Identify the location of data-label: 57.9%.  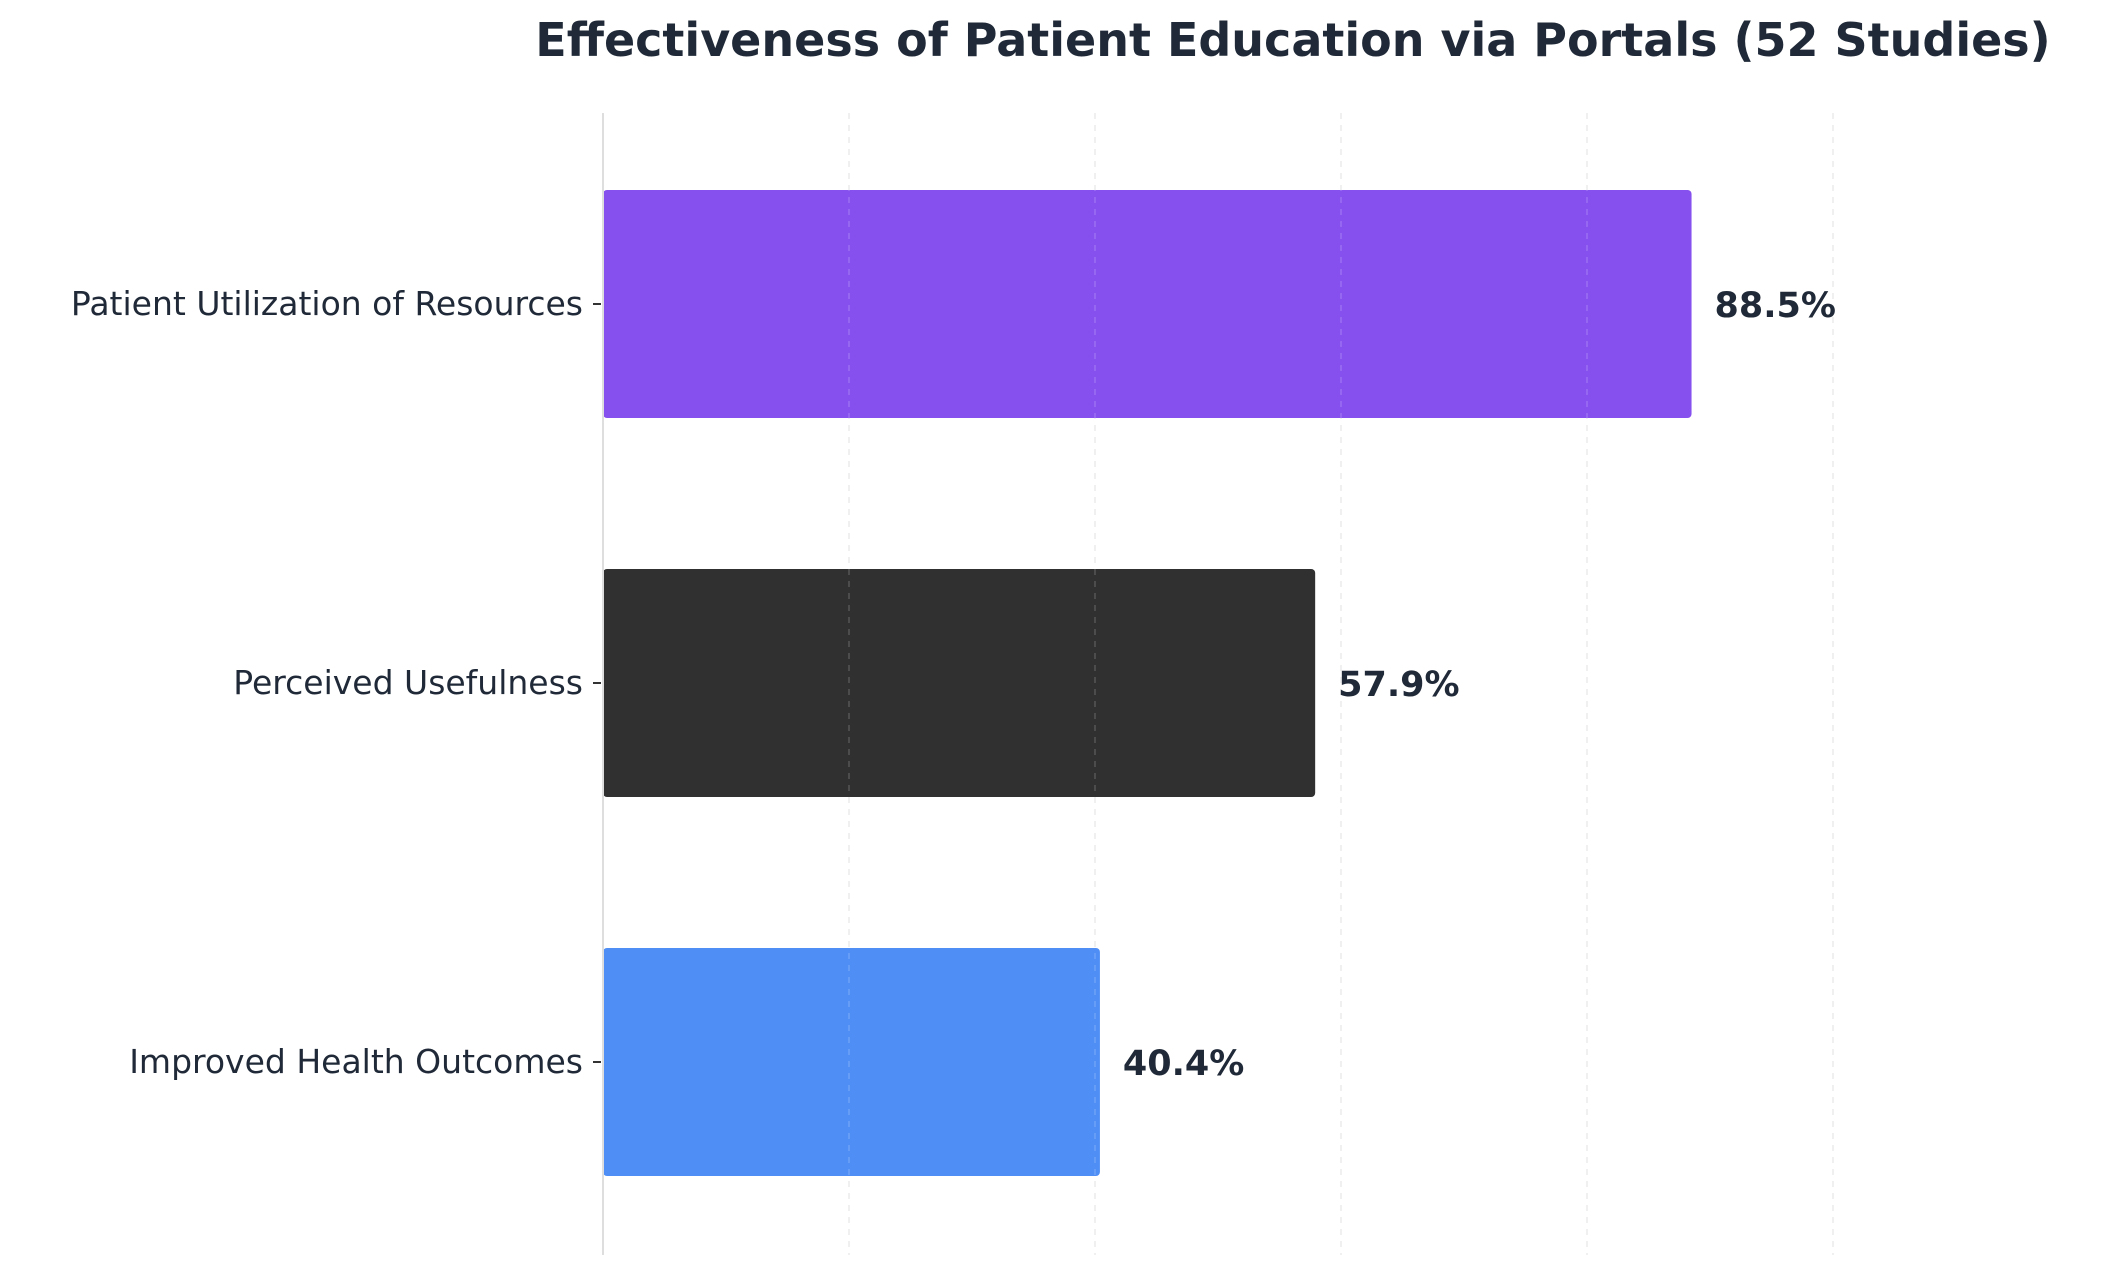
(1398, 685).